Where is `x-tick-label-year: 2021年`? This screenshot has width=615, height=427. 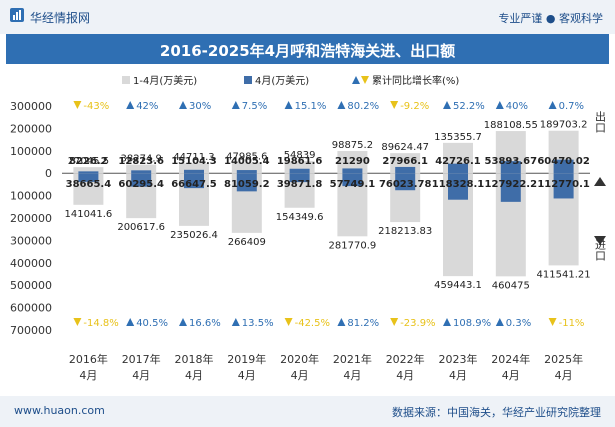 x-tick-label-year: 2021年 is located at coordinates (352, 359).